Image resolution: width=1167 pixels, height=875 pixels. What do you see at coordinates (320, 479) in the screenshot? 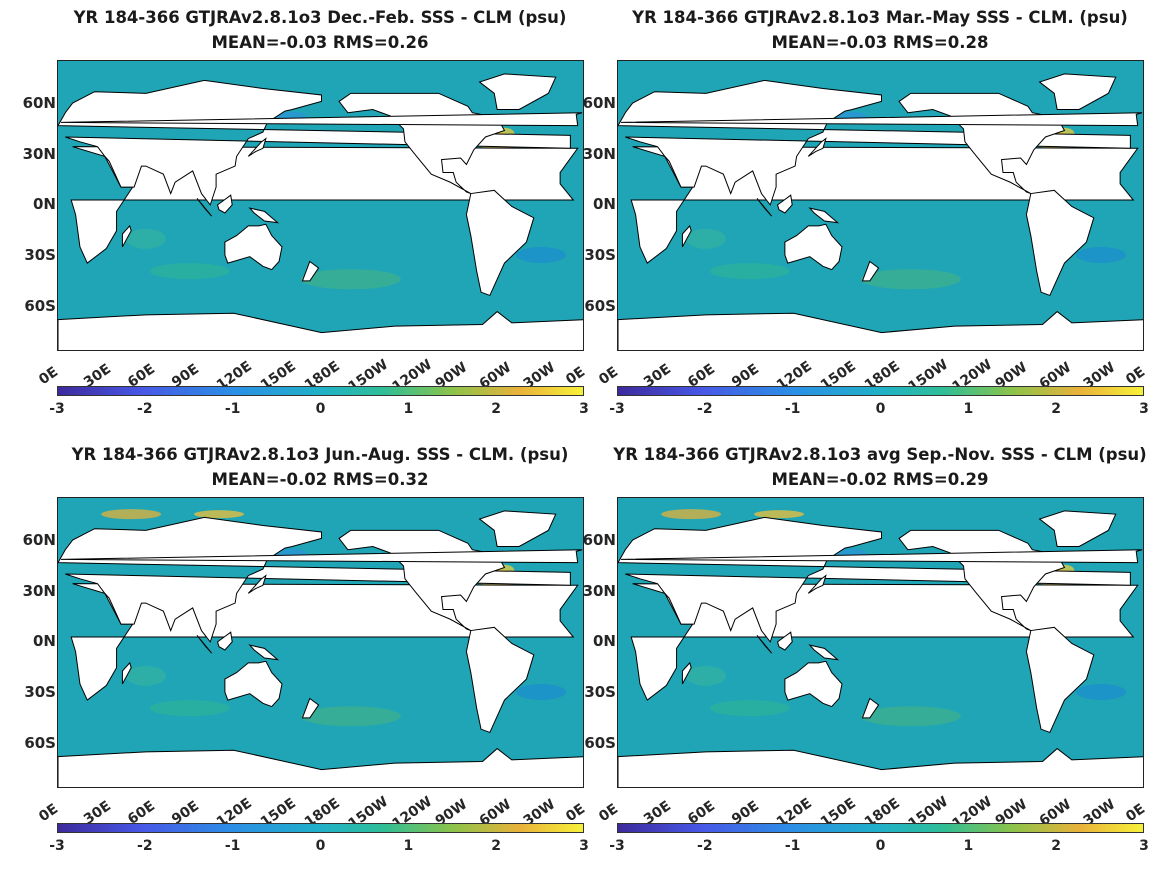
I see `panel-stats: MEAN=-0.02 RMS=0.32` at bounding box center [320, 479].